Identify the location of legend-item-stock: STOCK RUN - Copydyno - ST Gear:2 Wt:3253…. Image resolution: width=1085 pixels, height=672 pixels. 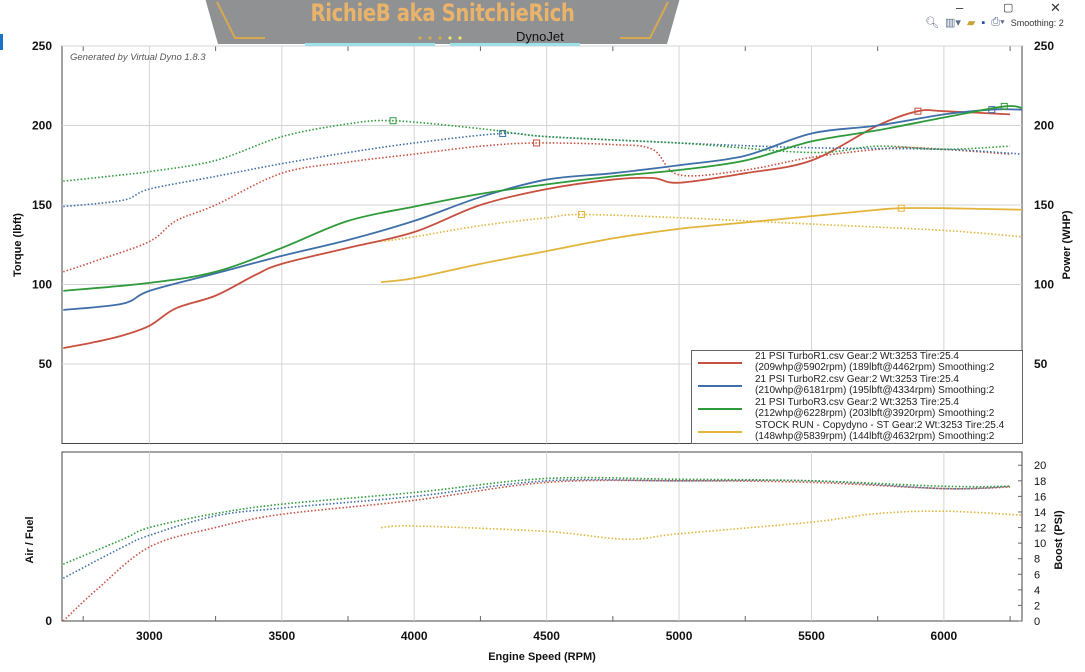
(857, 431).